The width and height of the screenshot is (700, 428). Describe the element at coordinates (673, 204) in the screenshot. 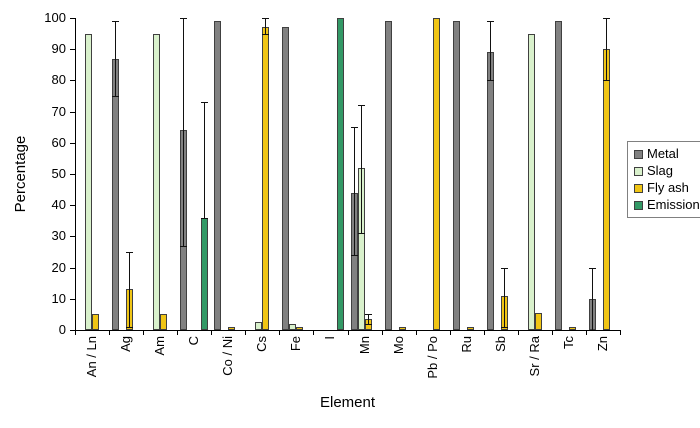

I see `legend-label-emission: Emission` at that location.